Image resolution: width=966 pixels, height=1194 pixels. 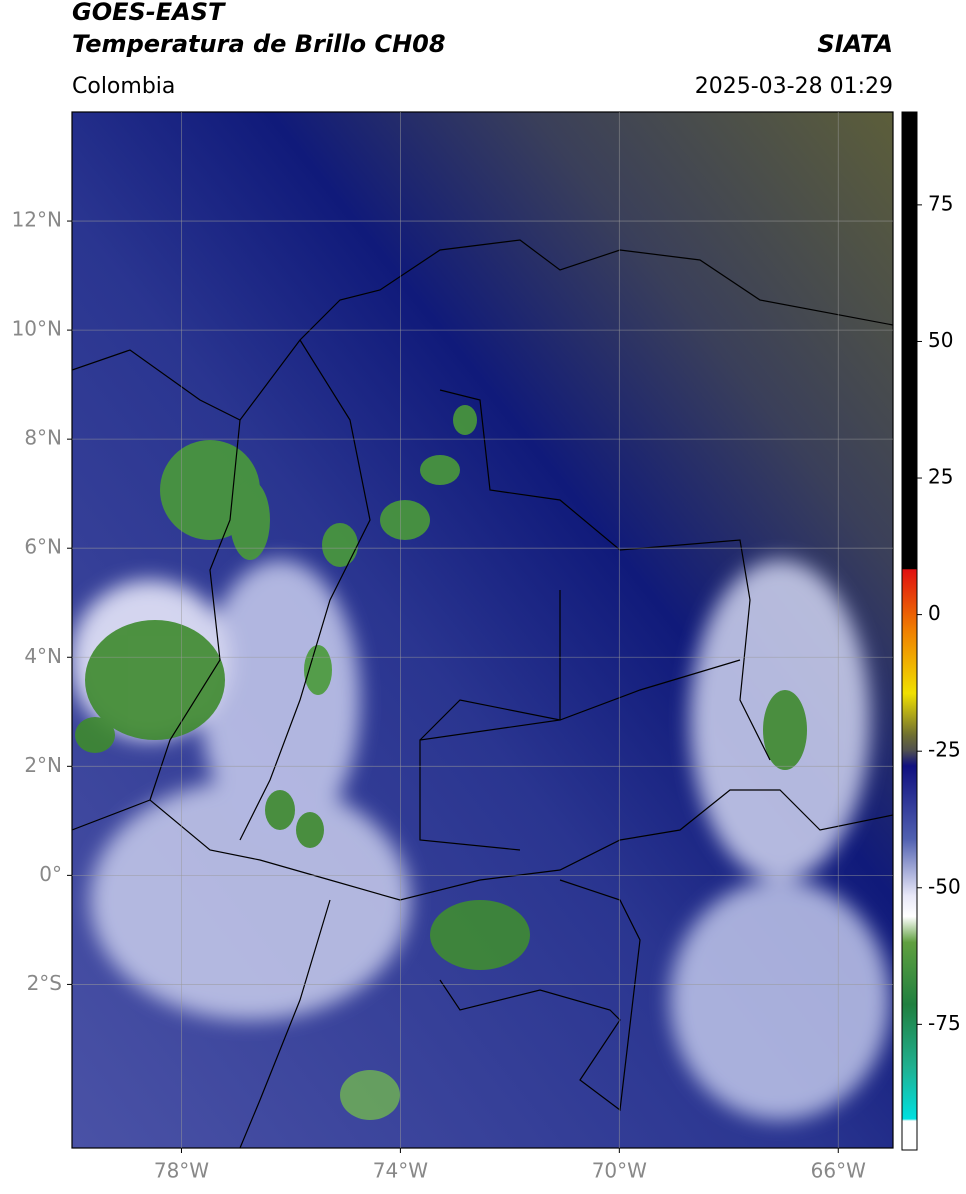 I want to click on y-tick-label: 8°N, so click(x=43, y=438).